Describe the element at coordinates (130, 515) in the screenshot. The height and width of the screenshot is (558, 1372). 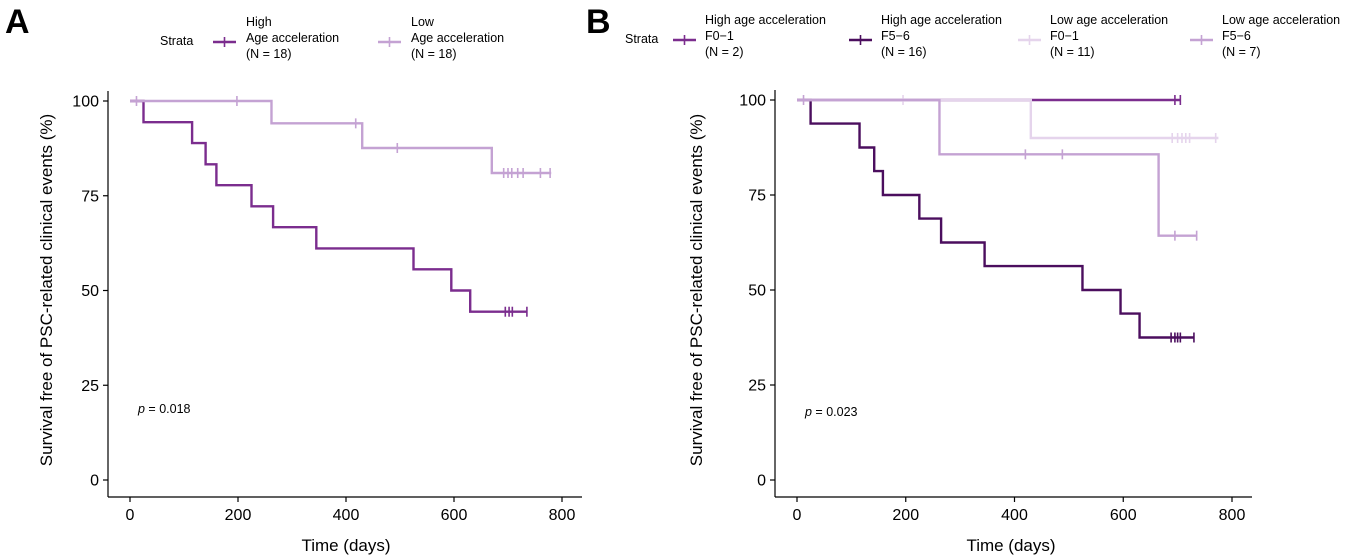
I see `panel-a-x-tick-label: 0` at that location.